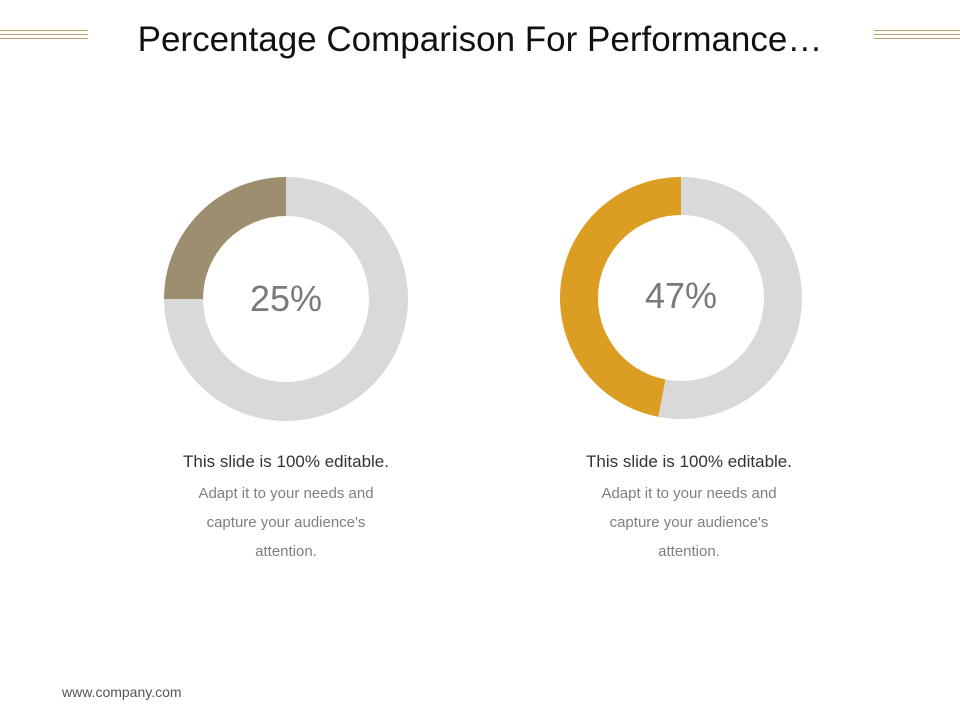 The height and width of the screenshot is (720, 960). I want to click on footer-url: www.company.com, so click(122, 692).